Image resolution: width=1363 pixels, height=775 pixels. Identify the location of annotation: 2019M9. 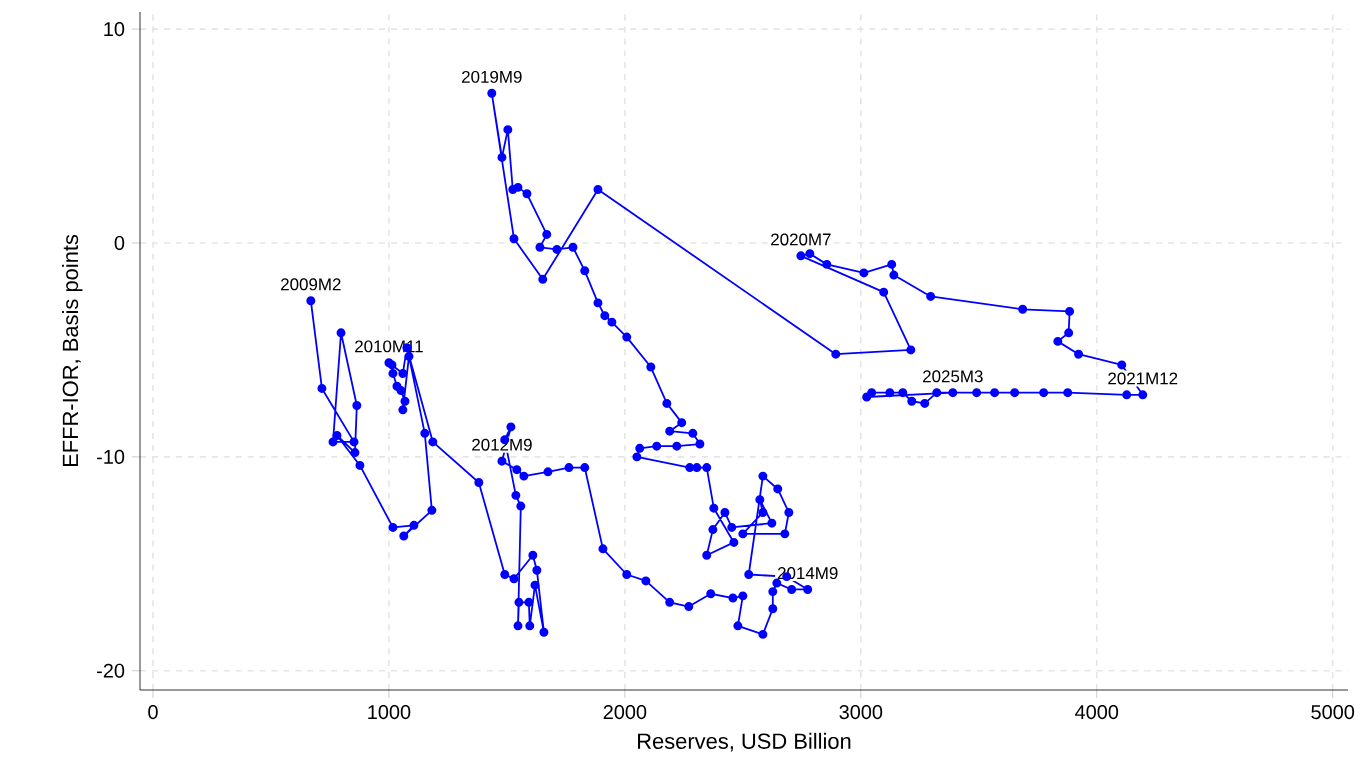
(492, 76).